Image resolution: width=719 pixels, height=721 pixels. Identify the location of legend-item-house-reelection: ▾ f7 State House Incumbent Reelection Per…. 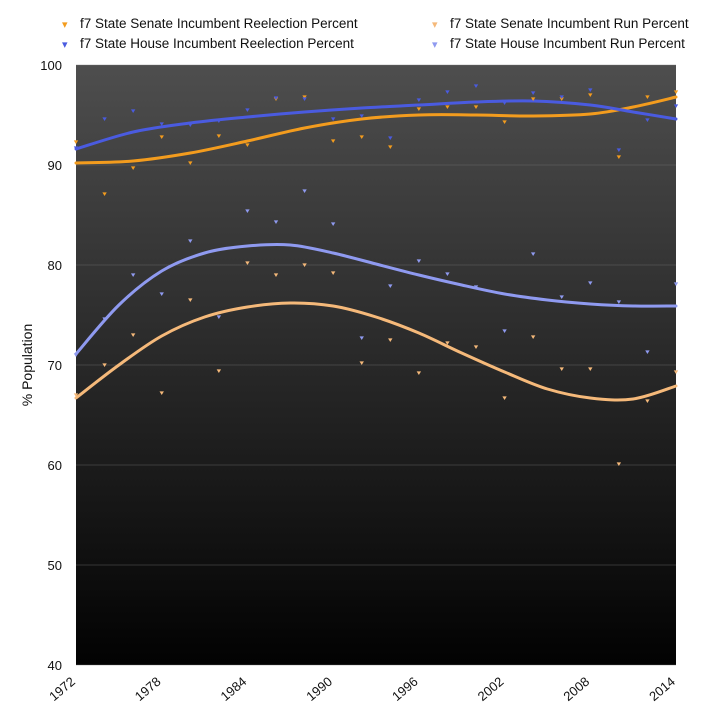
(208, 43).